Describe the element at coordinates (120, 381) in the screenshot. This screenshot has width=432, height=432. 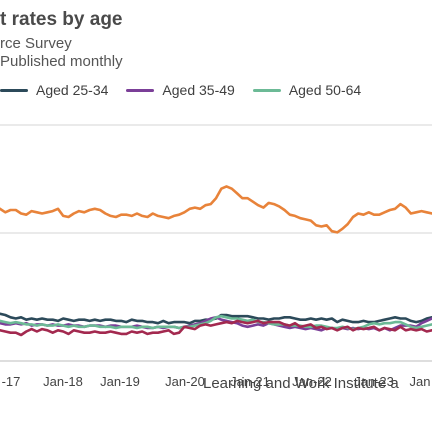
I see `x-tick-label: Jan-19` at that location.